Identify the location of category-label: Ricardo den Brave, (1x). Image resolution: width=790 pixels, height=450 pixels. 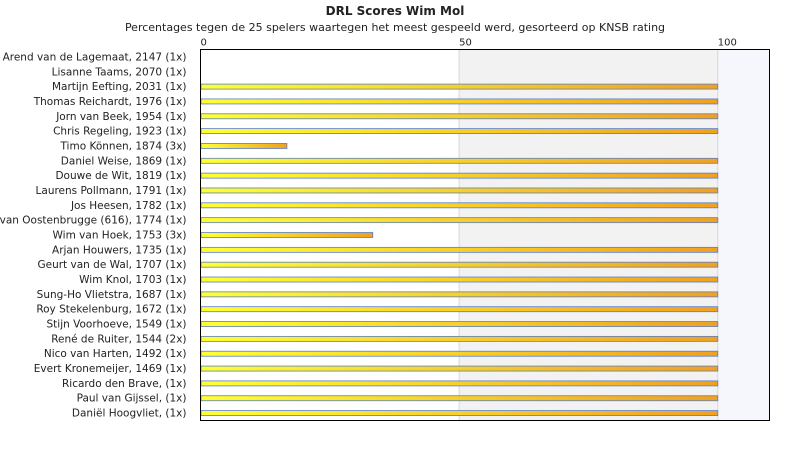
(124, 384).